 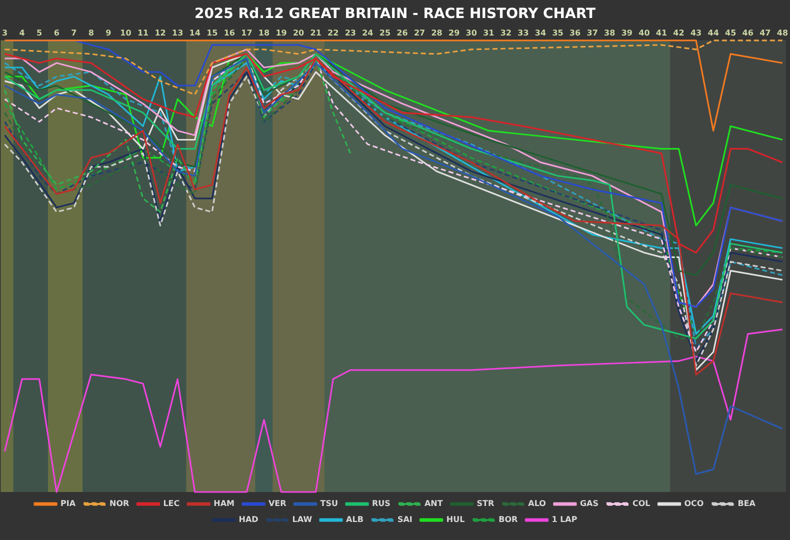 What do you see at coordinates (368, 33) in the screenshot?
I see `x-tick-label: 24` at bounding box center [368, 33].